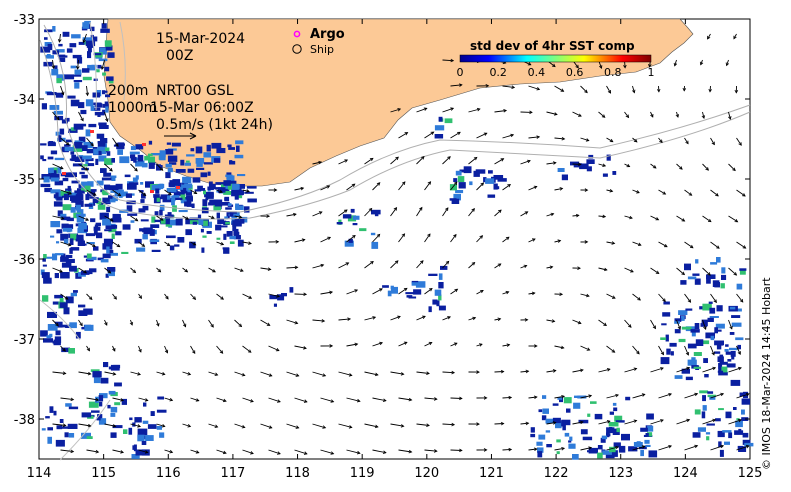 The image size is (791, 492). I want to click on vector-scale-label: 0.5m/s (1kt 24h), so click(214, 125).